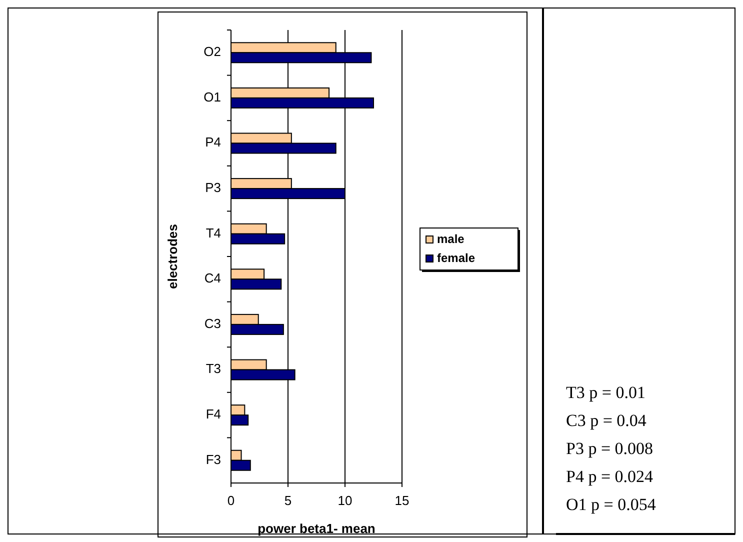  What do you see at coordinates (212, 278) in the screenshot?
I see `y-tick-label: C4` at bounding box center [212, 278].